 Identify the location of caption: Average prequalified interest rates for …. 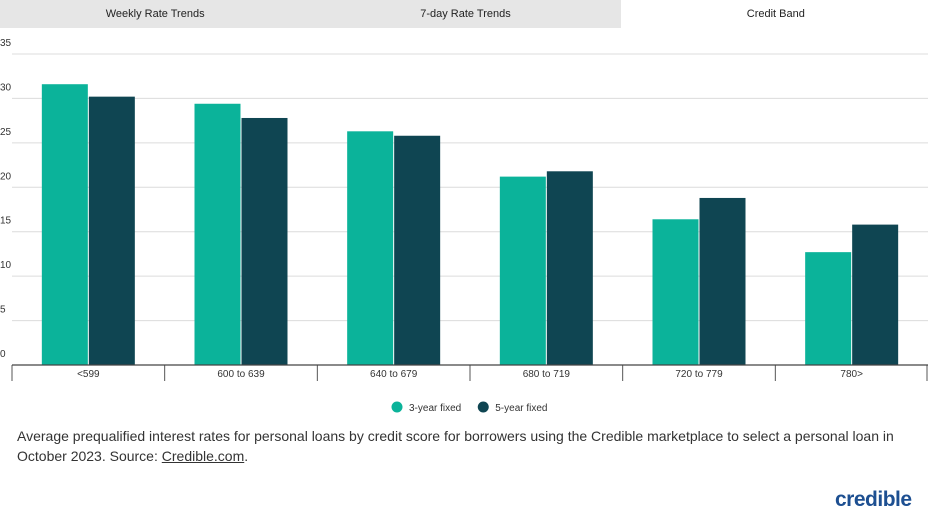
(467, 446).